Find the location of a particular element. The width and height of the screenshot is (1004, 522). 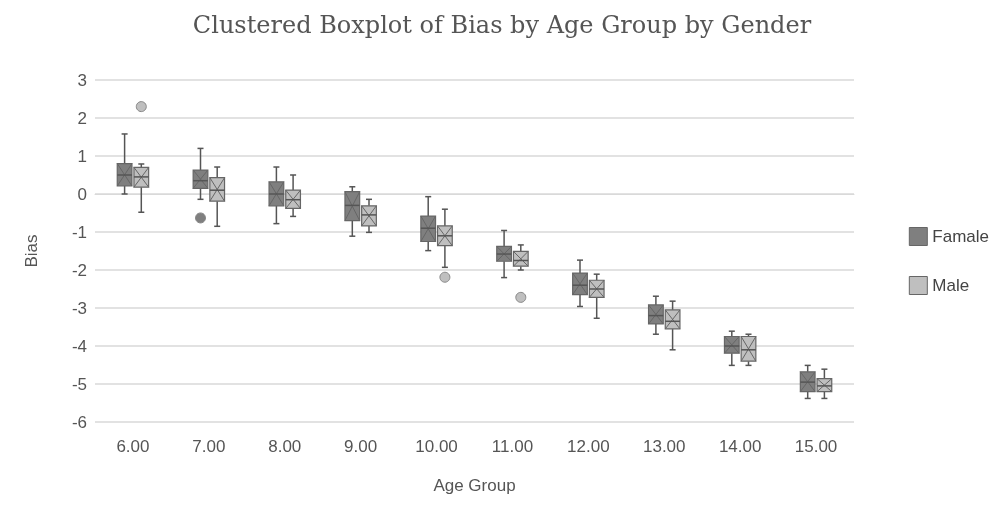

y-tick-label: -1 is located at coordinates (79, 232).